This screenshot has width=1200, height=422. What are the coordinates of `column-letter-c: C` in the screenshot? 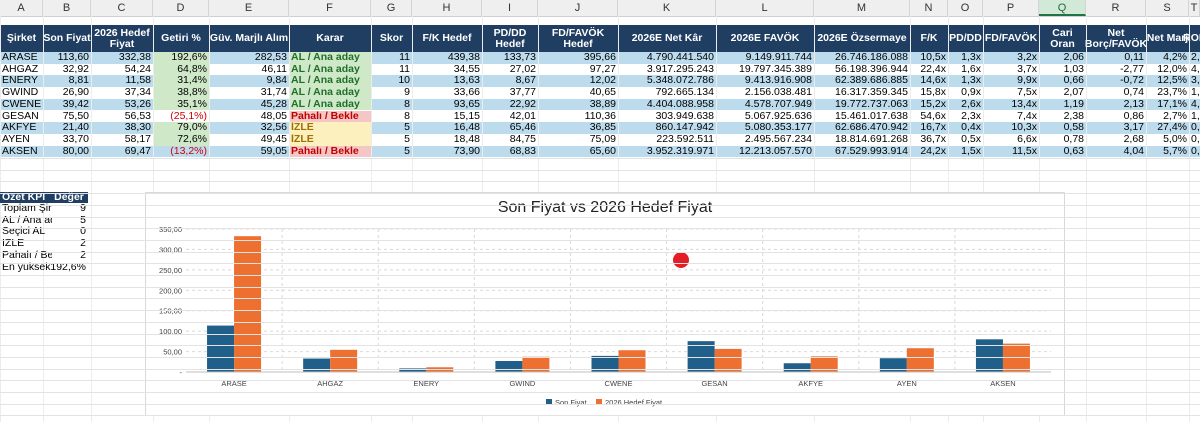 It's located at (122, 8).